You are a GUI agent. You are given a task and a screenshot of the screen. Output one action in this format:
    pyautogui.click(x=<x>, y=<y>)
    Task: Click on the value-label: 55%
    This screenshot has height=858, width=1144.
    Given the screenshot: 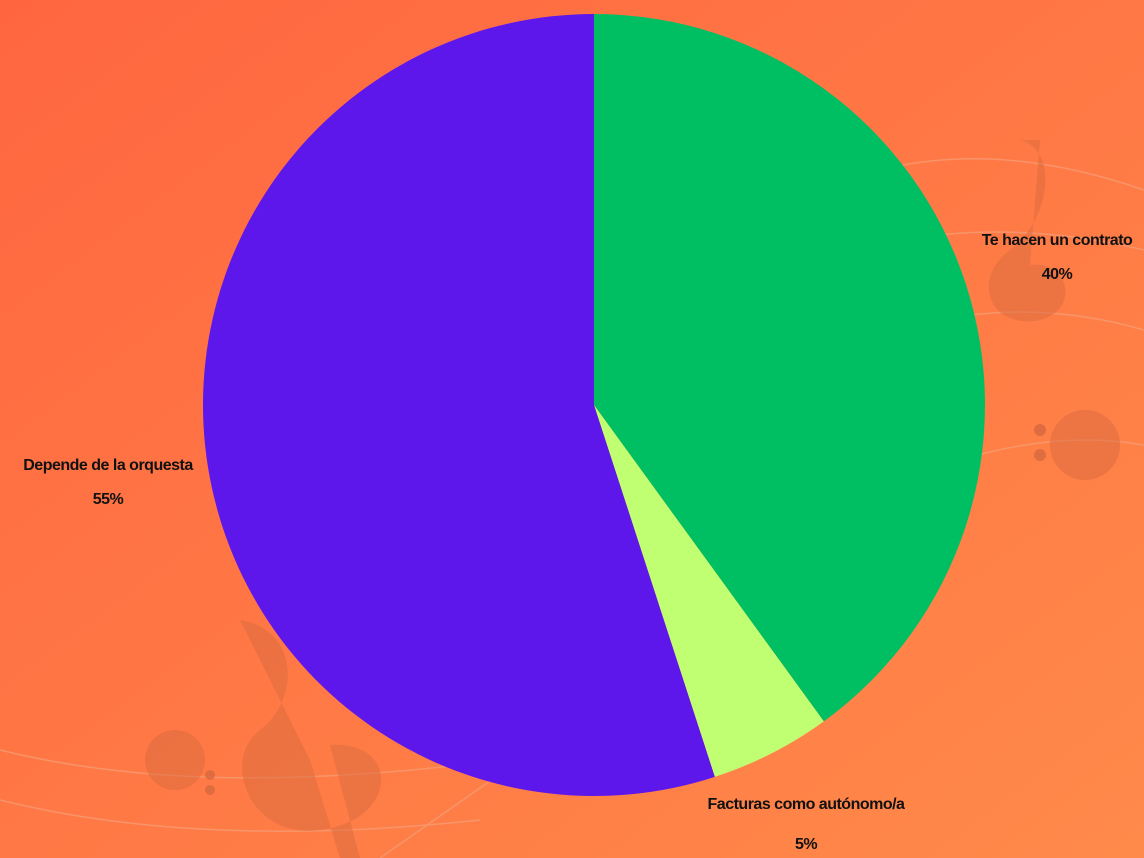 What is the action you would take?
    pyautogui.click(x=108, y=499)
    